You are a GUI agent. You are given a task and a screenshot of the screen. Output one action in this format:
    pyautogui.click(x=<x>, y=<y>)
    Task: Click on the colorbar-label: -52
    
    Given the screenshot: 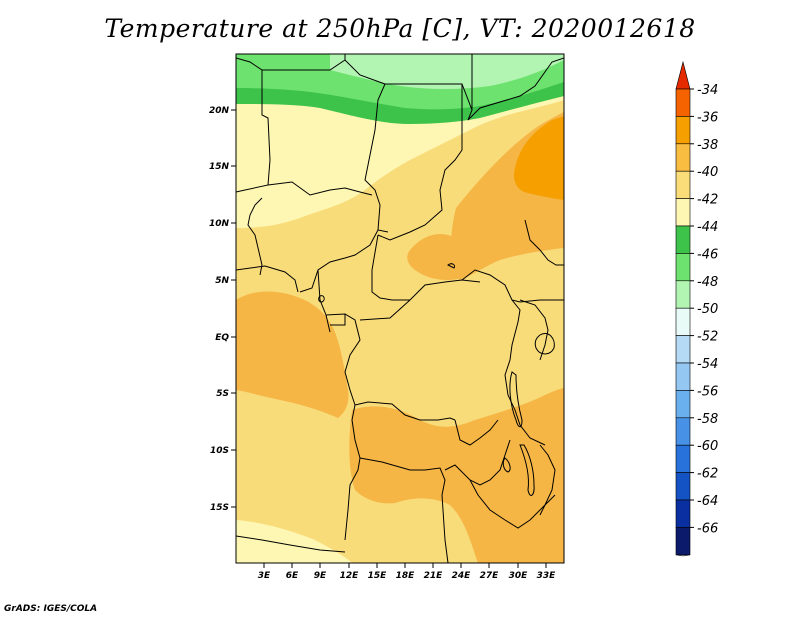 What is the action you would take?
    pyautogui.click(x=707, y=337)
    